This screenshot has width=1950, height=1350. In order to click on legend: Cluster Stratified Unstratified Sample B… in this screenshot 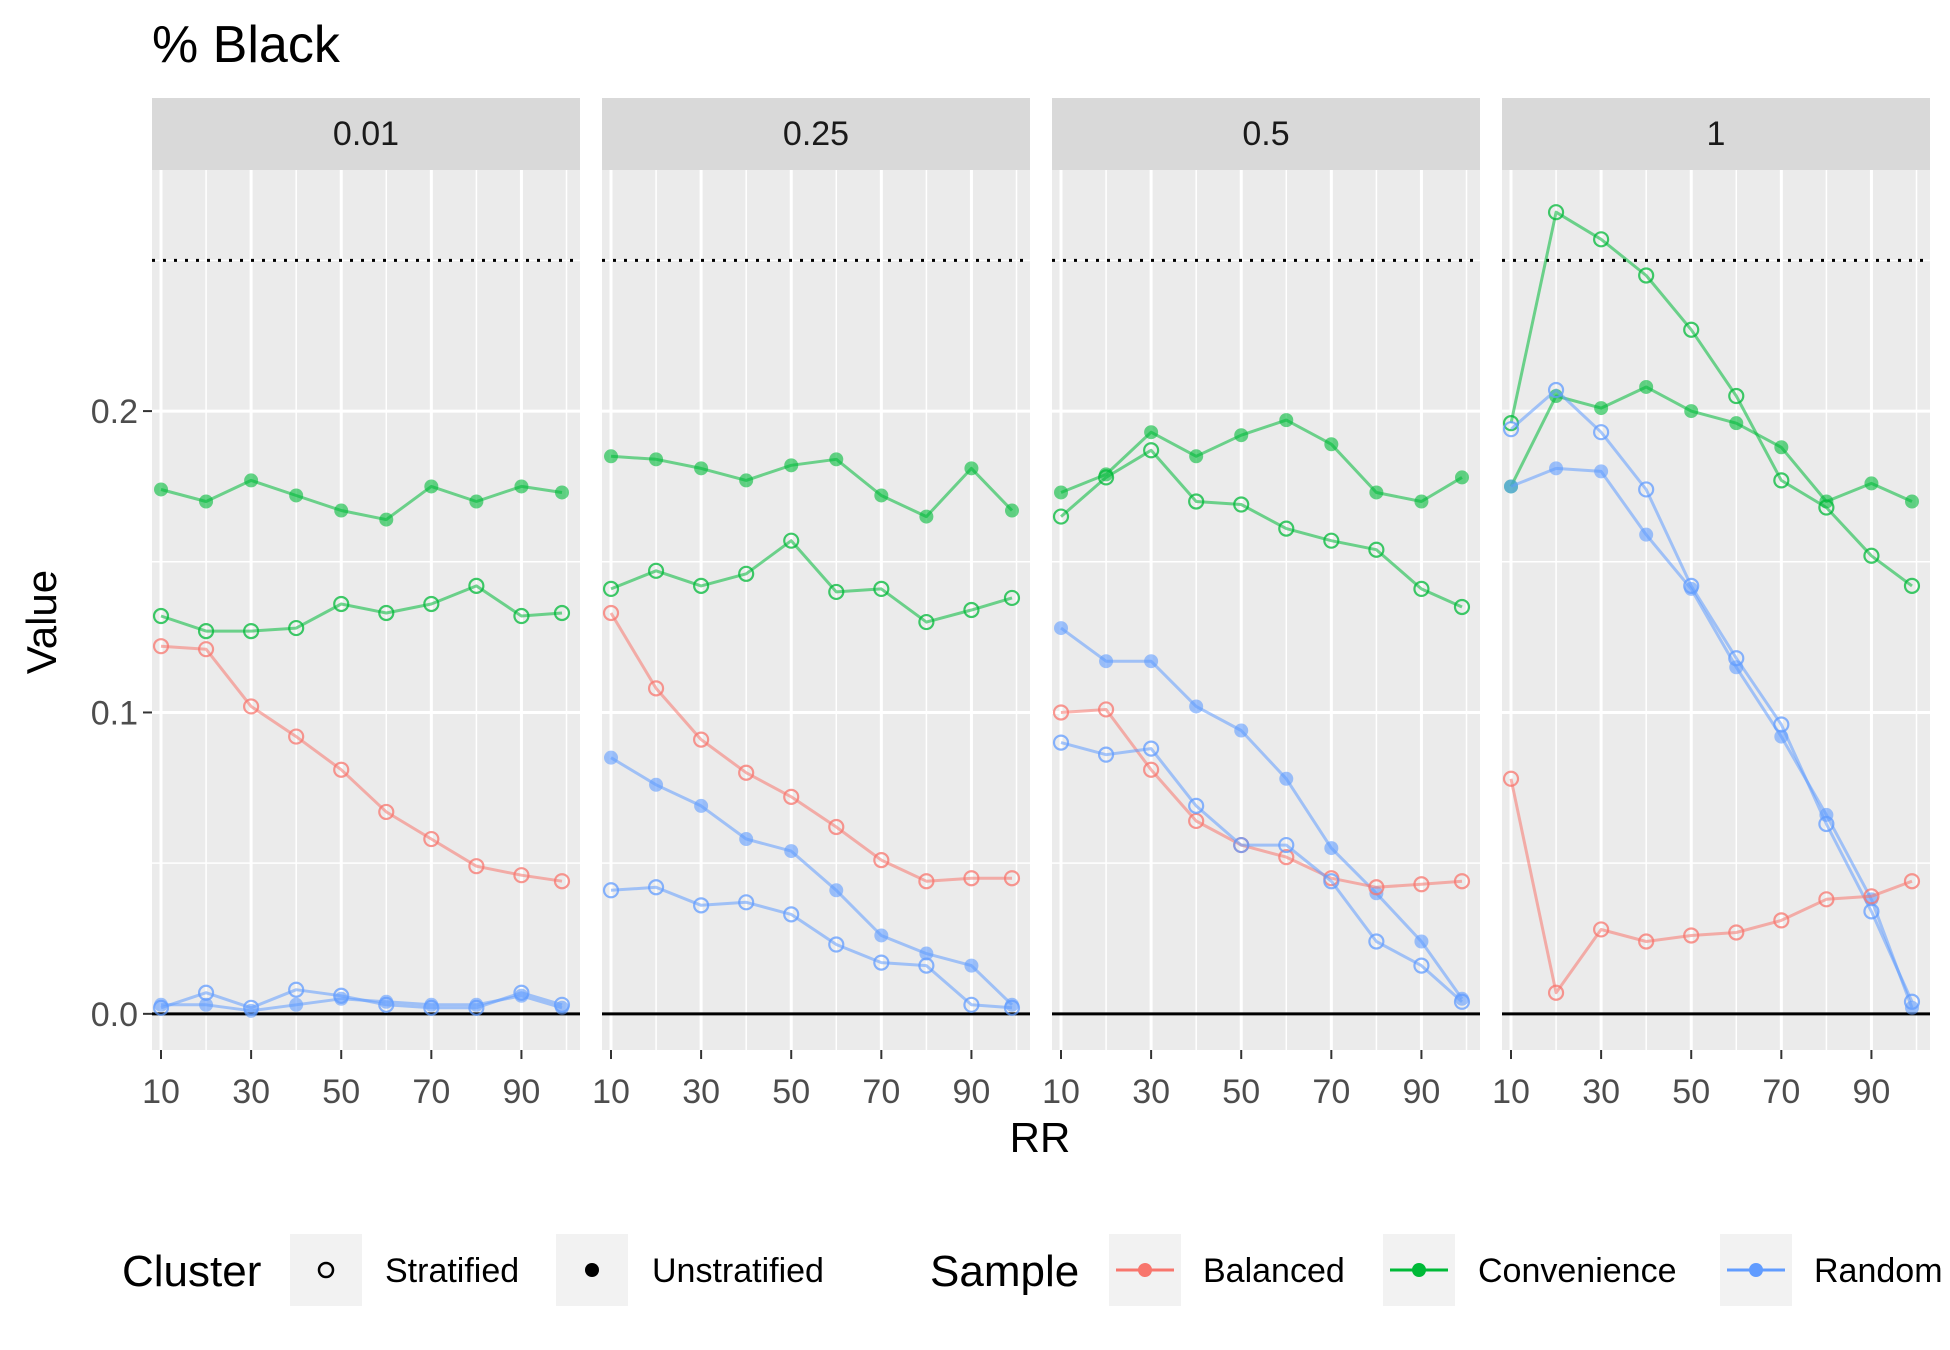, I will do `click(1032, 1270)`.